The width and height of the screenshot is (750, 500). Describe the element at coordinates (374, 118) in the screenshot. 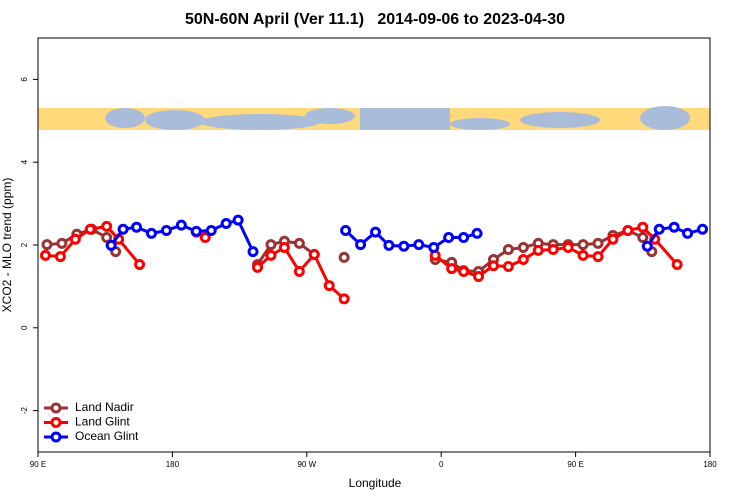

I see `map-strip` at that location.